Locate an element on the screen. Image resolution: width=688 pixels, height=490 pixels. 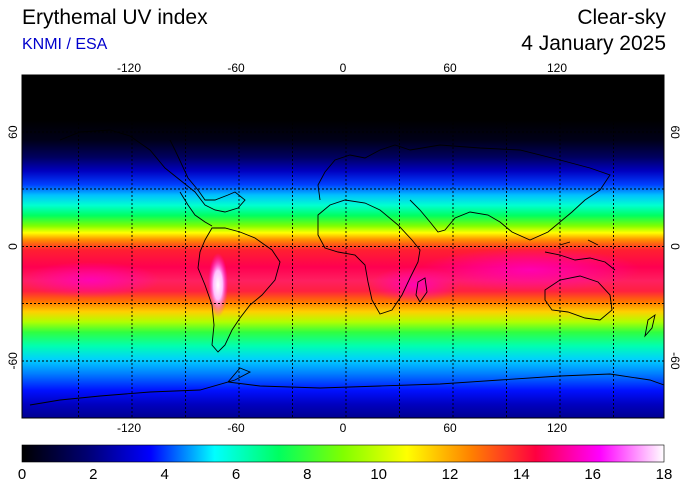
lon-tick-label-bottom: -60 is located at coordinates (236, 428).